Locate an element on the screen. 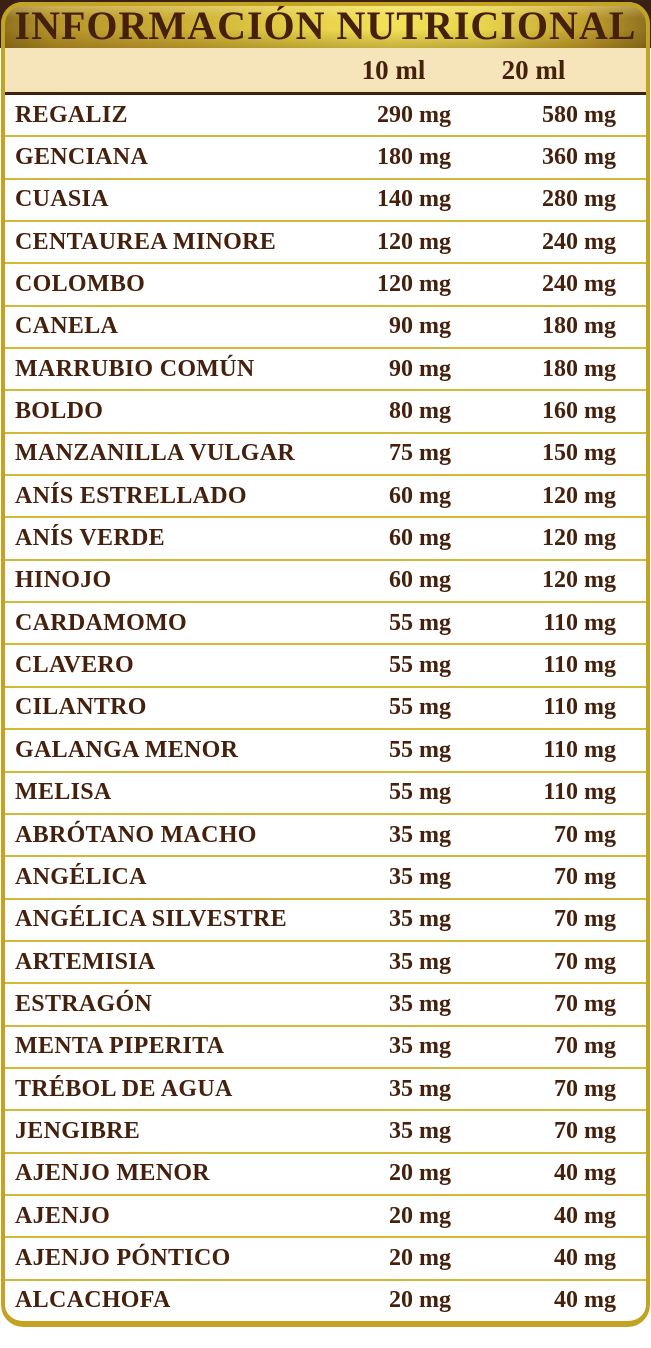 This screenshot has height=1348, width=651. table-row: AJENJO MENOR 20 mg 40 mg is located at coordinates (325, 1175).